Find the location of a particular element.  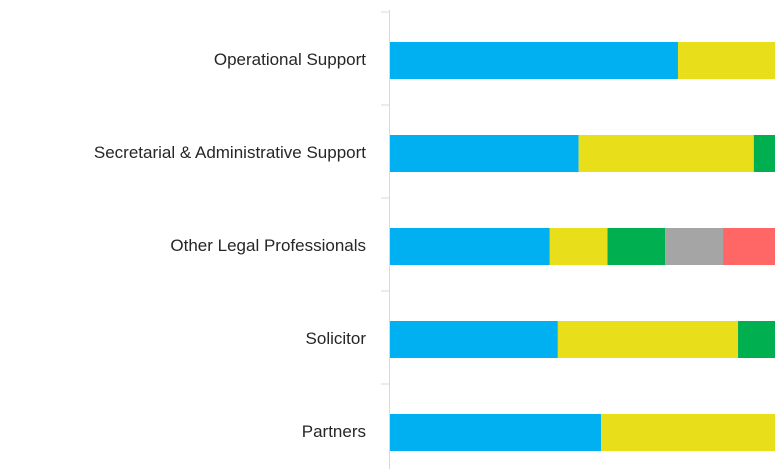

y-tick-label: Operational Support is located at coordinates (290, 59).